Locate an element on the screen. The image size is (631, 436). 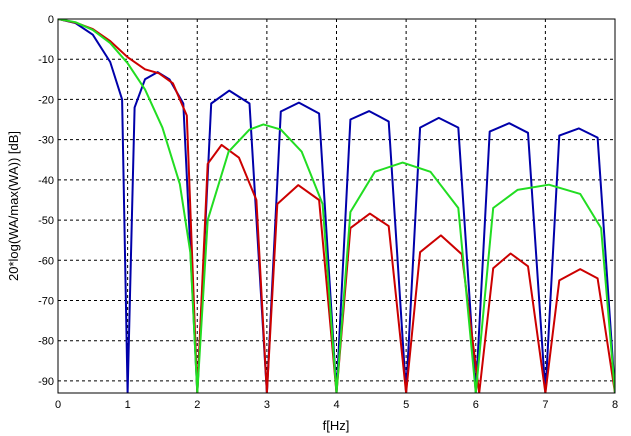
y-tick-label: 0 is located at coordinates (51, 20).